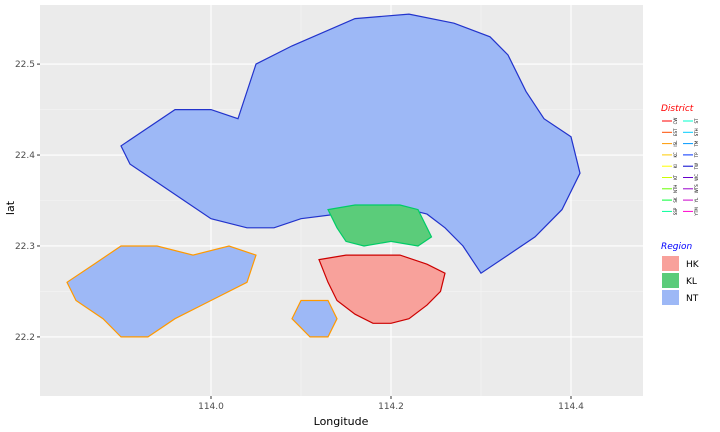  What do you see at coordinates (675, 211) in the screenshot?
I see `district-key-label: SSP` at bounding box center [675, 211].